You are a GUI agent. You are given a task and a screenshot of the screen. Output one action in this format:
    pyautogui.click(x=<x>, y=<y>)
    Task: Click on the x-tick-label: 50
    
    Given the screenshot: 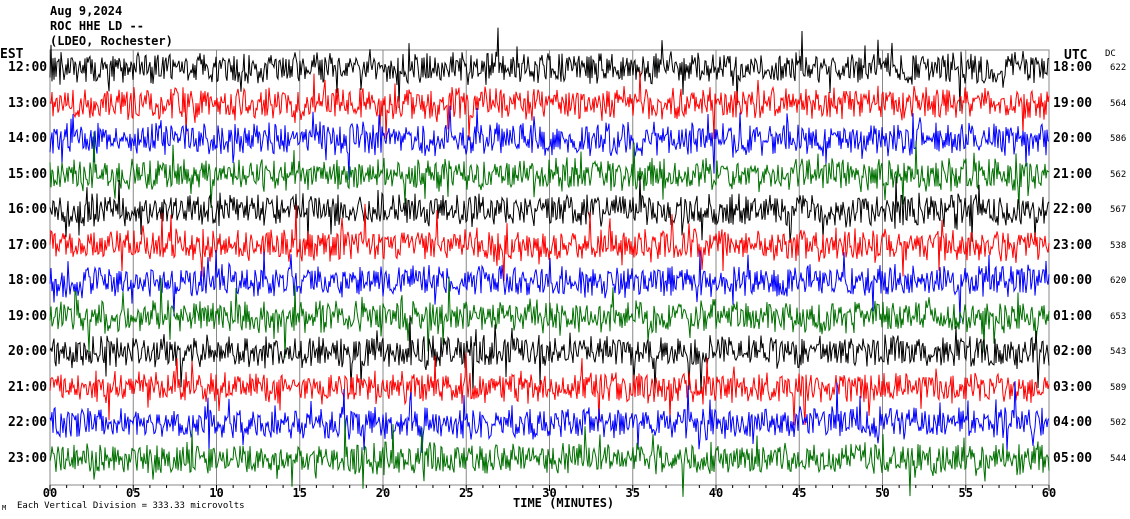 What is the action you would take?
    pyautogui.click(x=882, y=493)
    